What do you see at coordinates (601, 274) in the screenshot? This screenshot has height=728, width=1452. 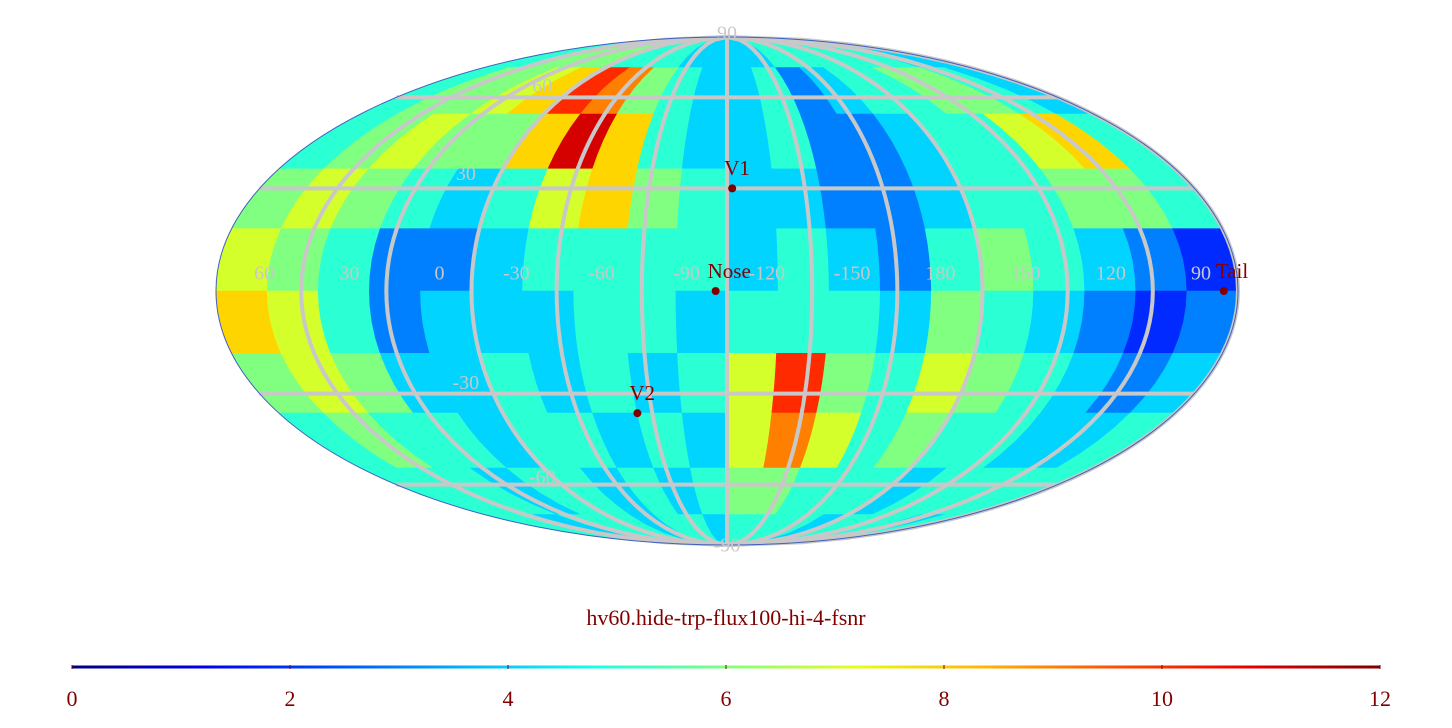 I see `lon-tick-label: -60` at bounding box center [601, 274].